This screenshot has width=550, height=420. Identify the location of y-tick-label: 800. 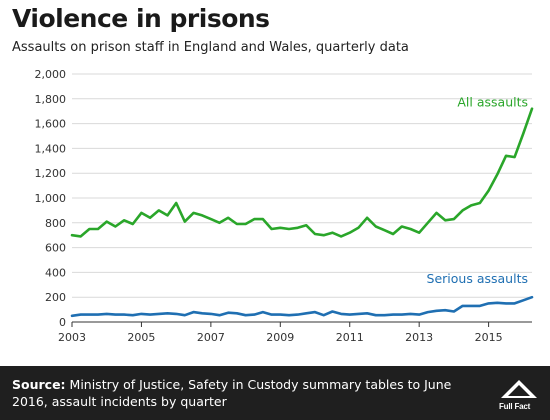
(55, 223).